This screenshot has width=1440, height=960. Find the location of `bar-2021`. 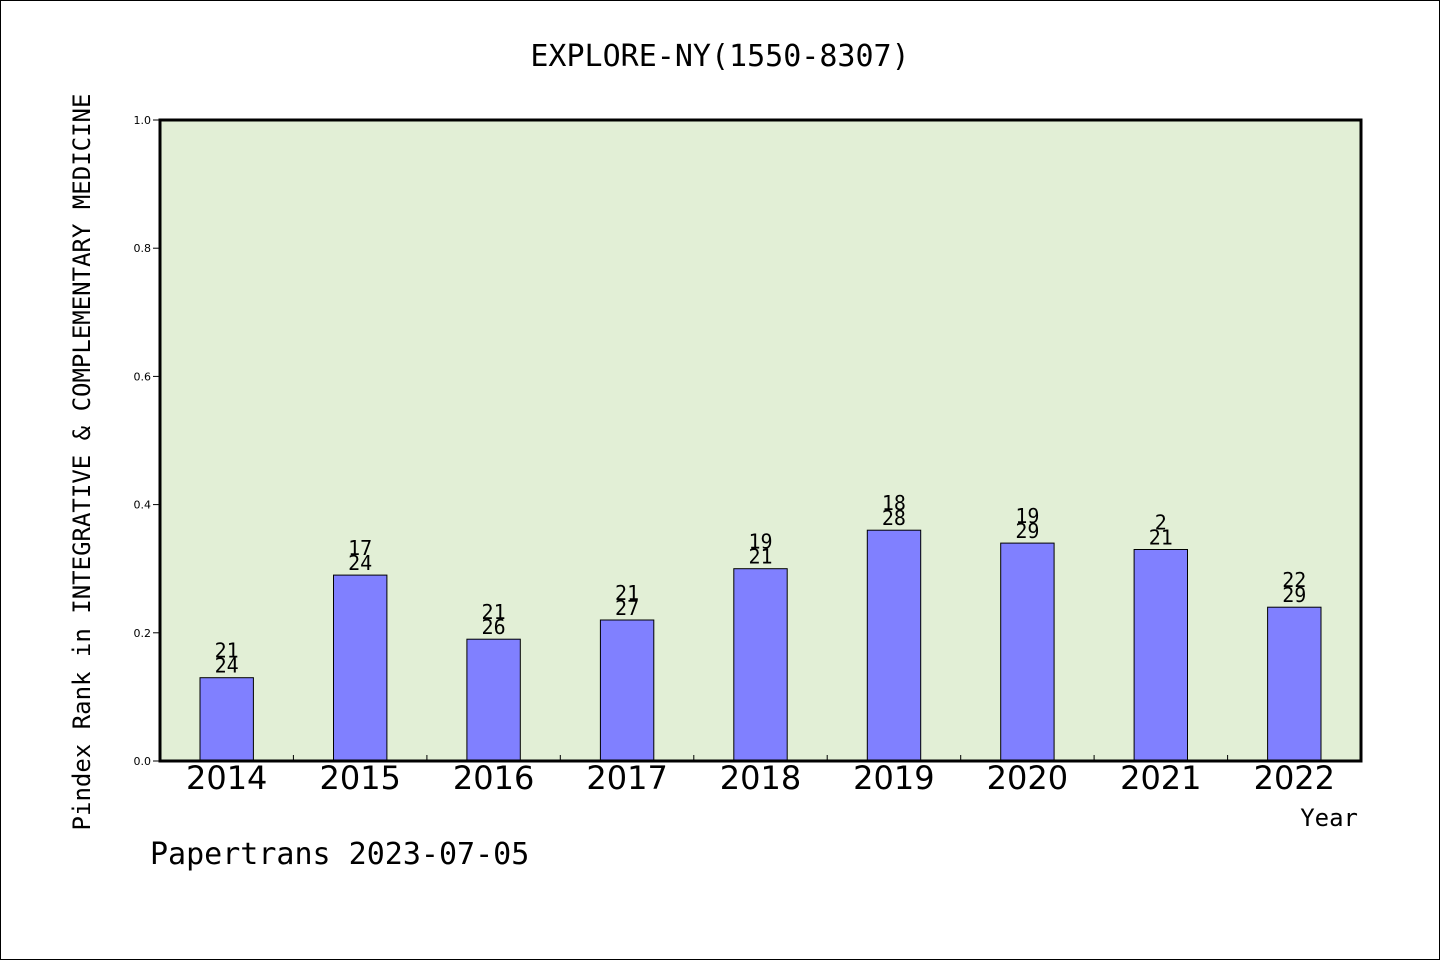

bar-2021 is located at coordinates (1160, 655).